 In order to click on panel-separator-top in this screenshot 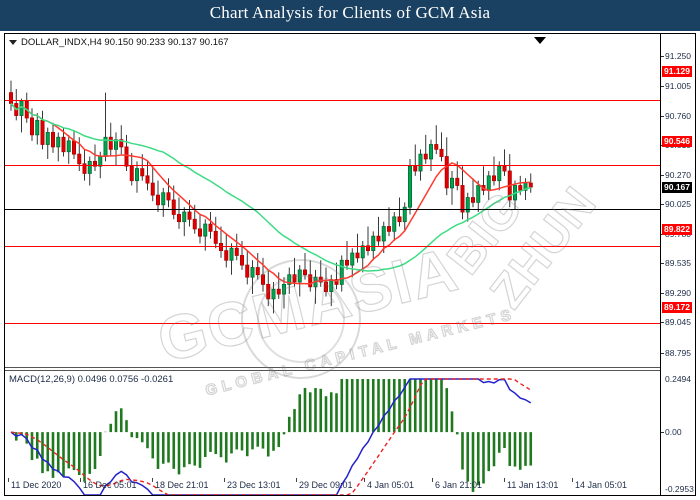, I will do `click(332, 367)`.